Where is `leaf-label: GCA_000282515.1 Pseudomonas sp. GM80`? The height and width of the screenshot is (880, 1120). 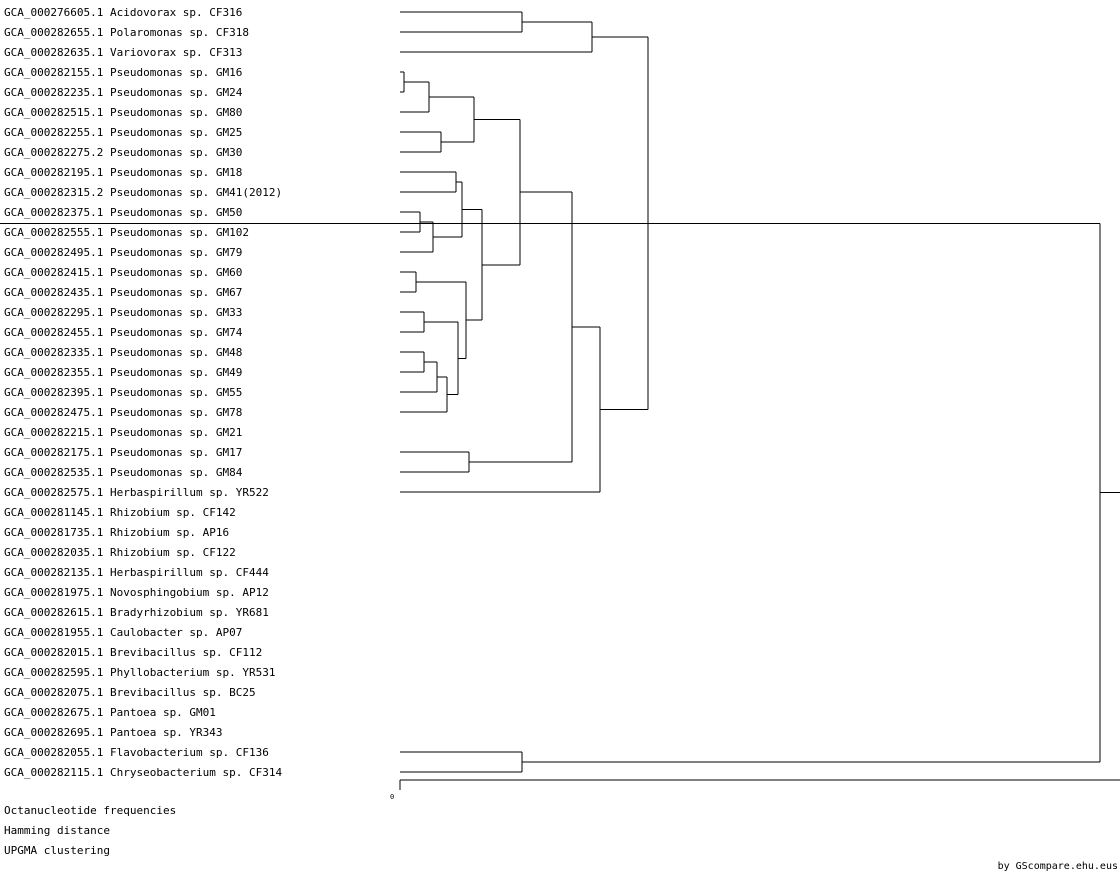 leaf-label: GCA_000282515.1 Pseudomonas sp. GM80 is located at coordinates (123, 112).